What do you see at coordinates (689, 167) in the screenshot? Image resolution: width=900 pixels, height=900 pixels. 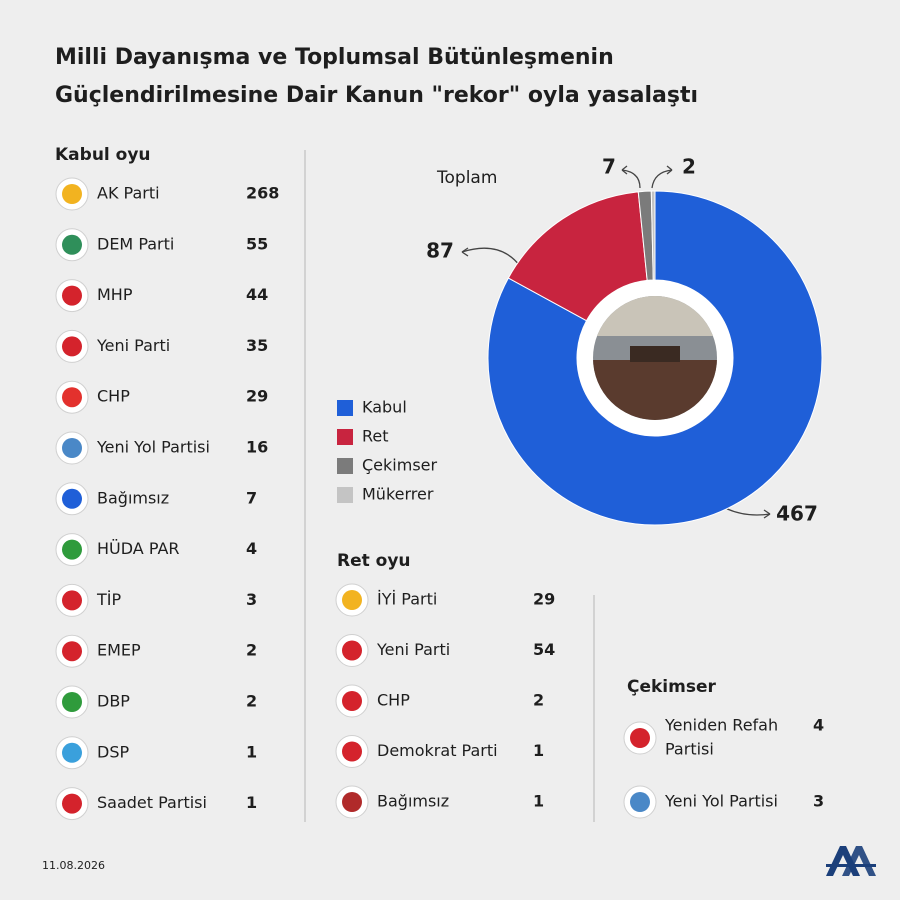 I see `value-label: 2` at bounding box center [689, 167].